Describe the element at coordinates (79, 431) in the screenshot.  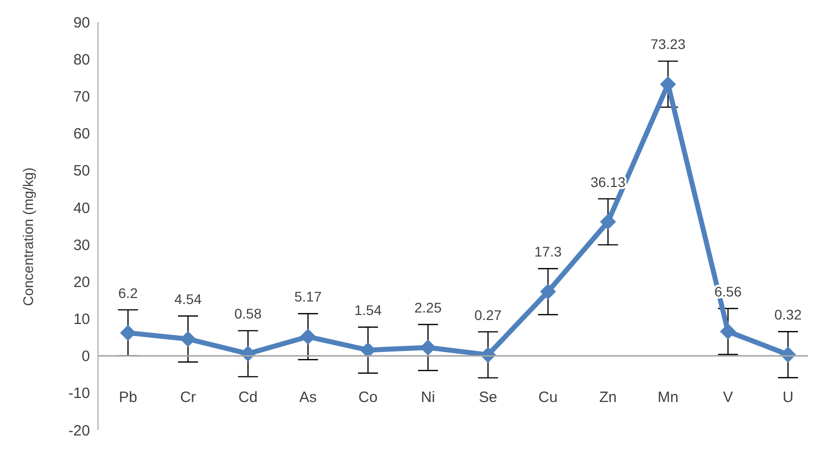
I see `y-tick-label: -20` at that location.